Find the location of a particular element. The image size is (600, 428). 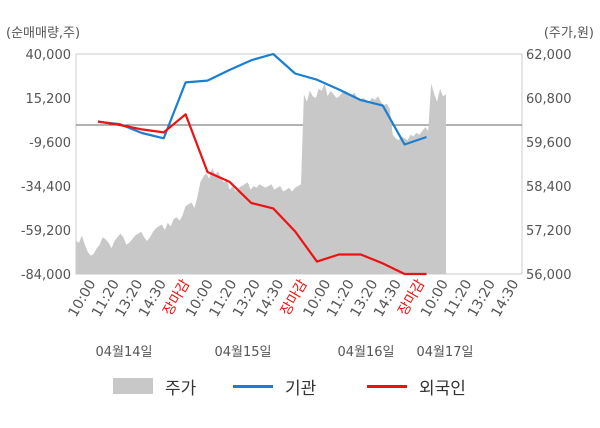

series-line-institution is located at coordinates (262, 99).